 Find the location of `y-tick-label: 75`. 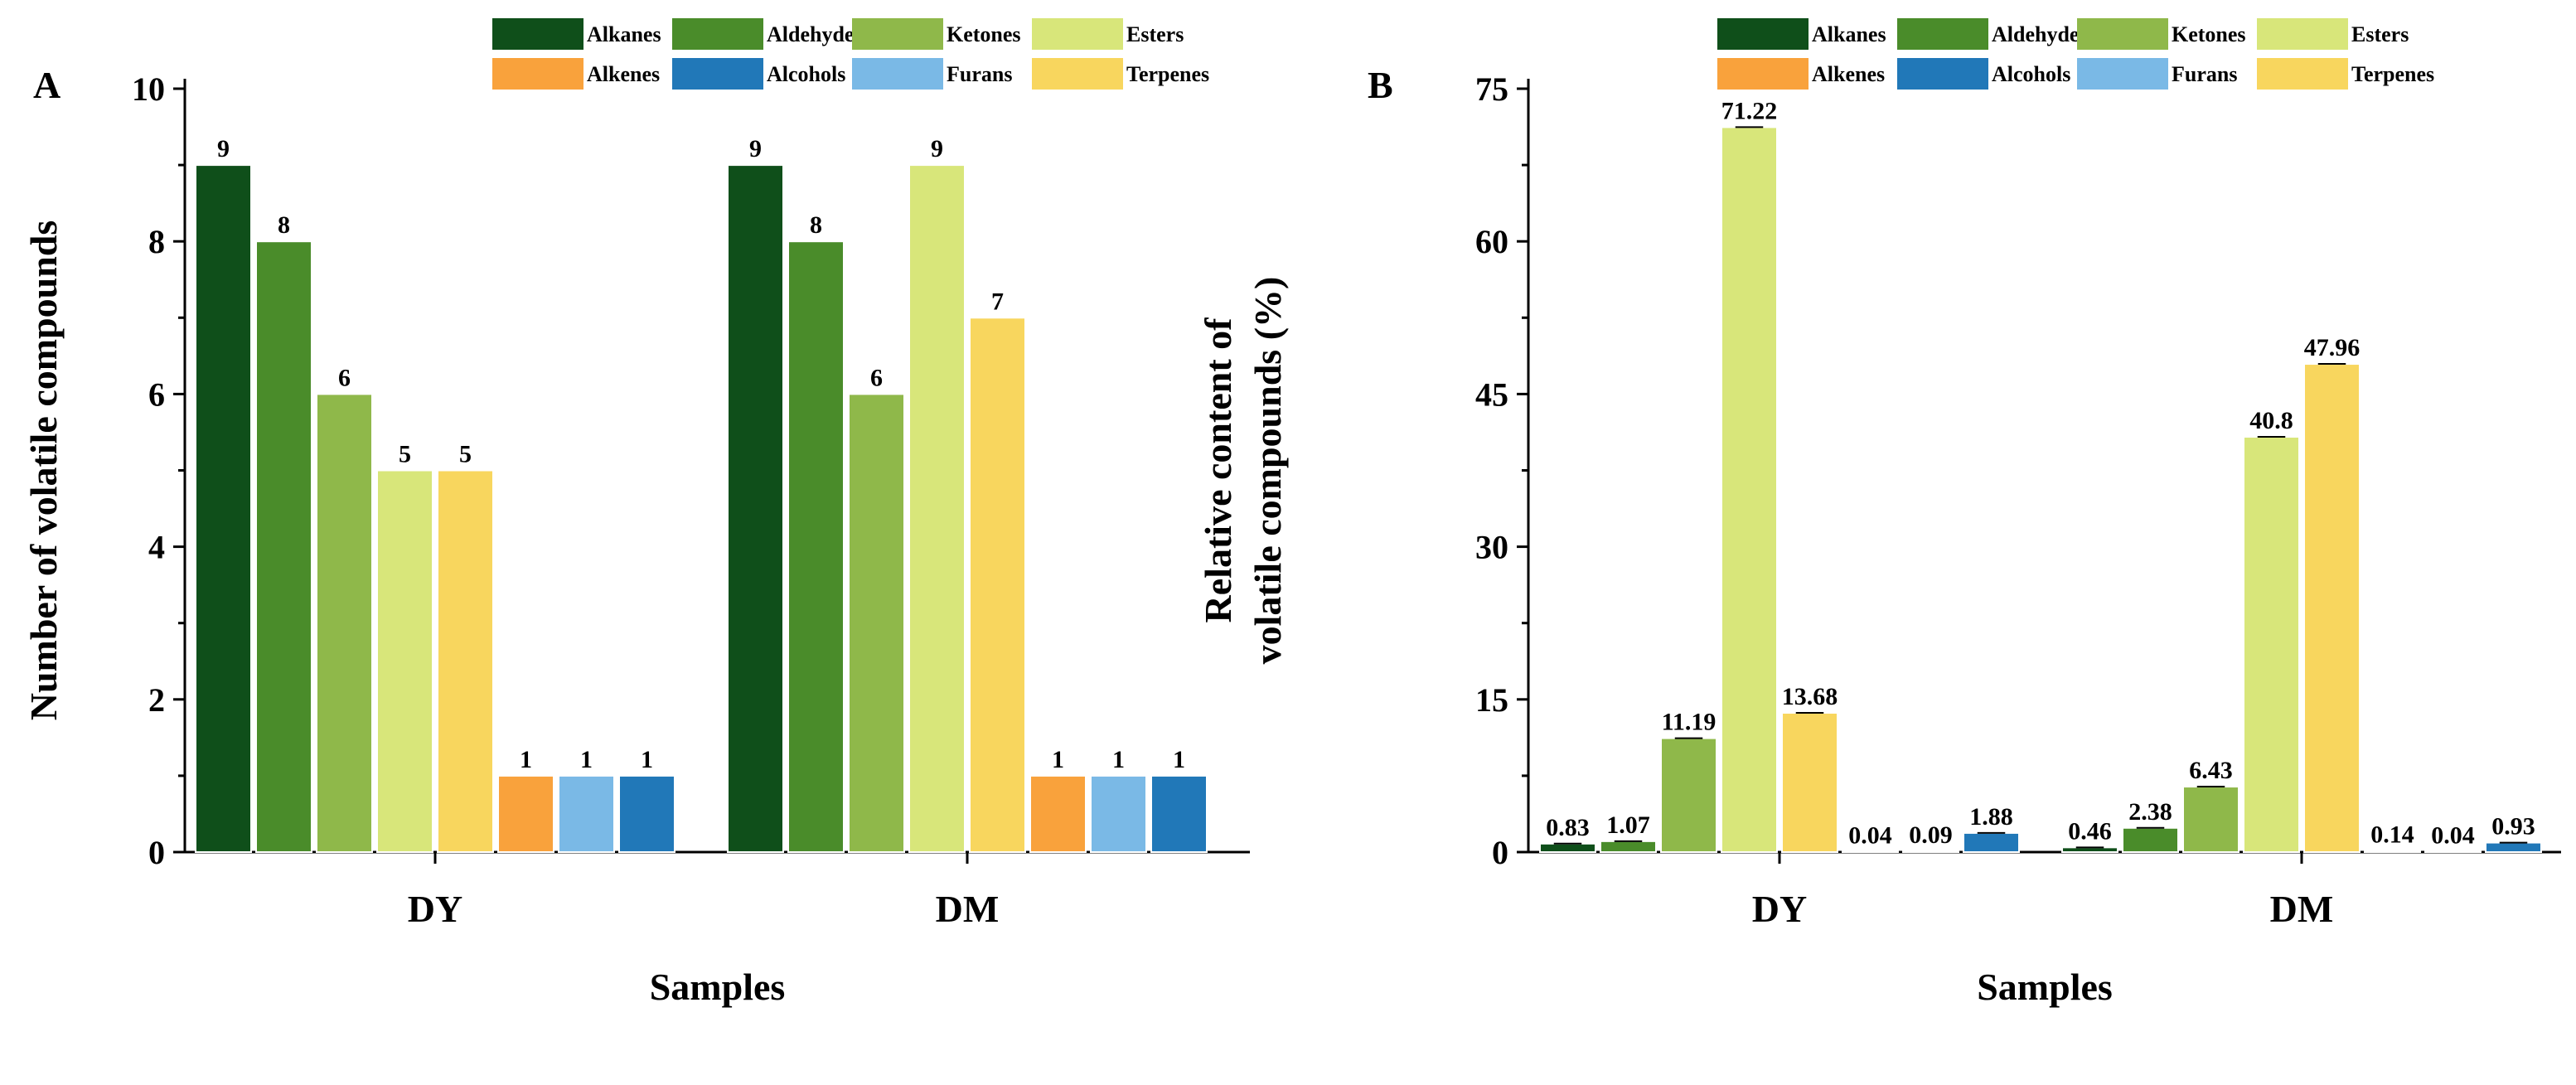

y-tick-label: 75 is located at coordinates (1491, 89).